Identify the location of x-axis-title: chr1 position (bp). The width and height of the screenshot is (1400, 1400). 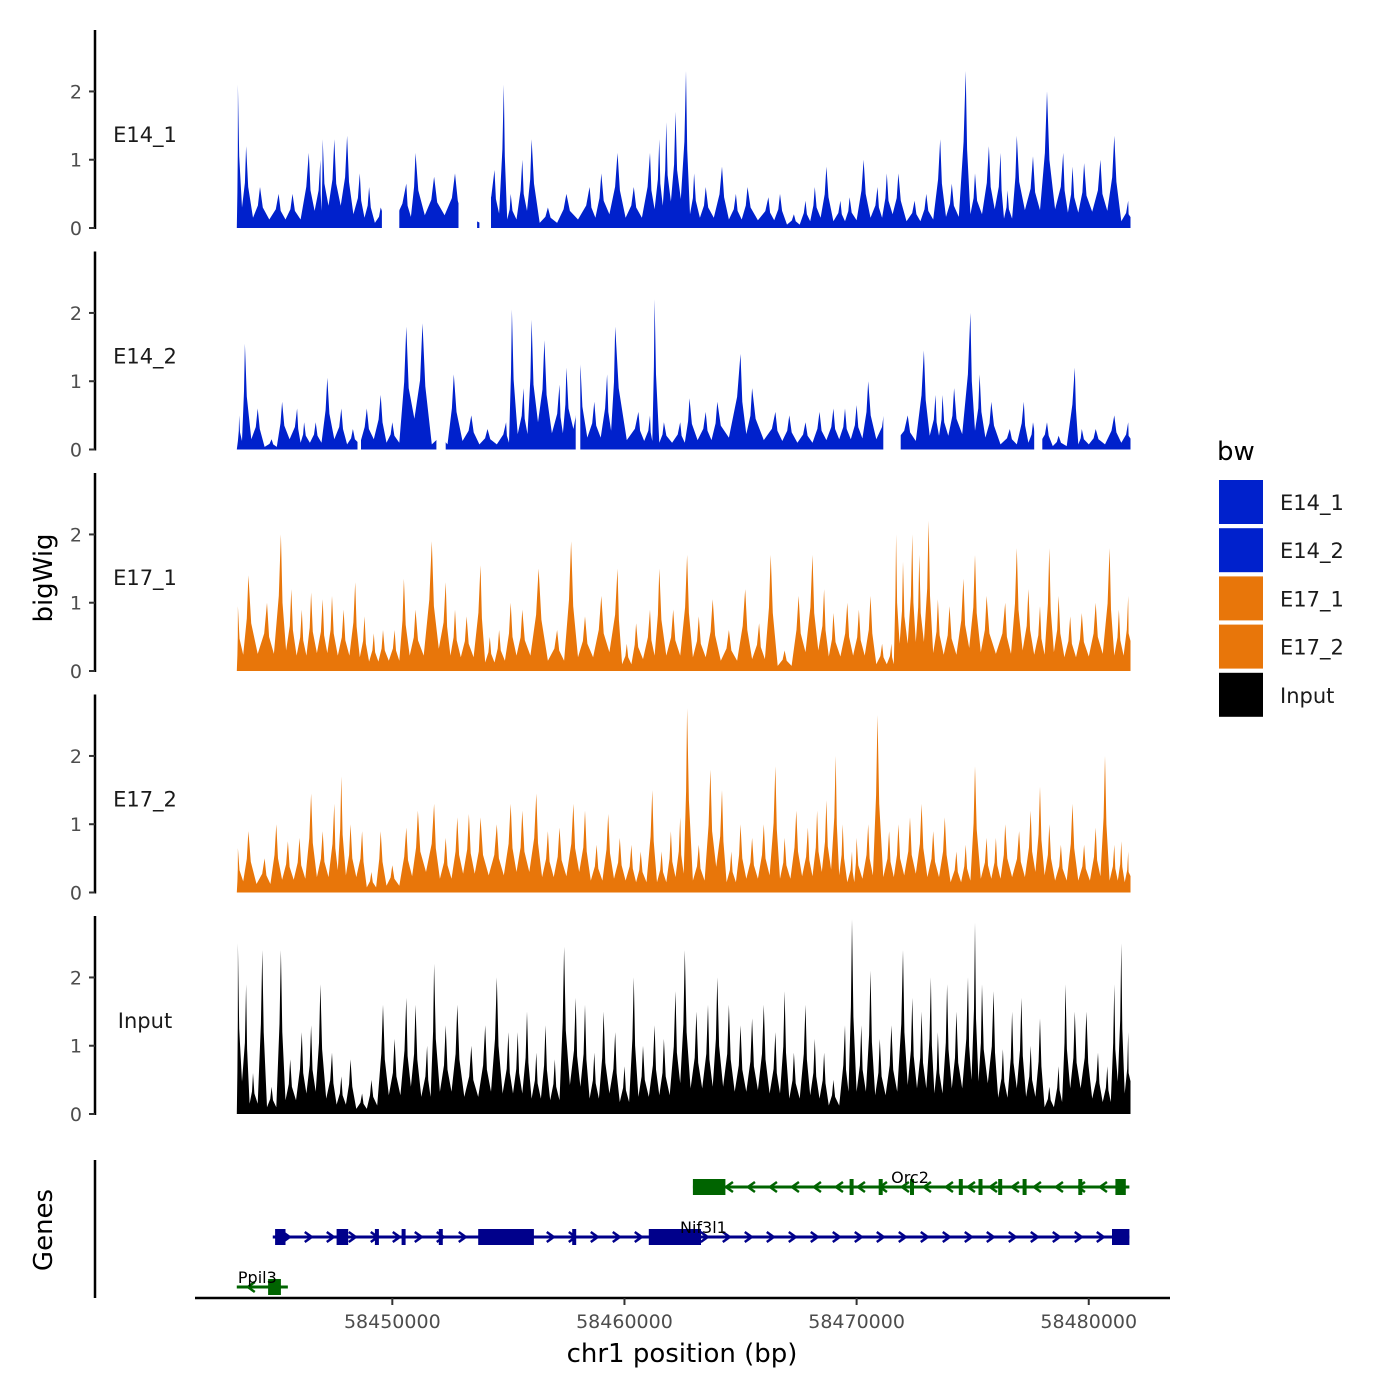
(682, 1354).